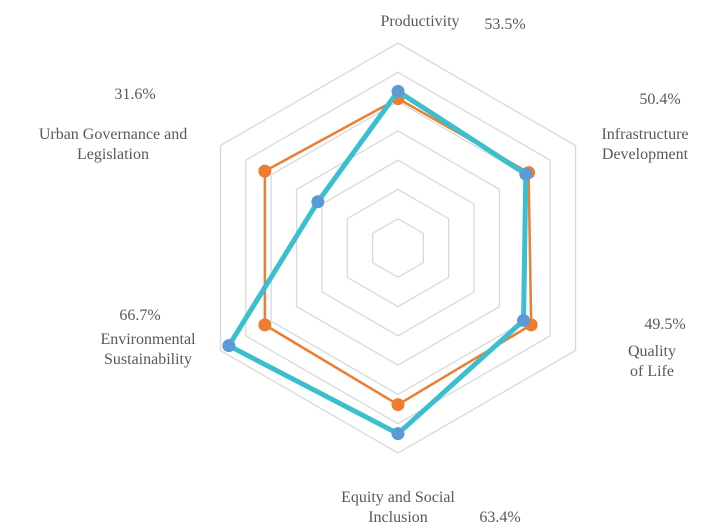 Image resolution: width=716 pixels, height=529 pixels. Describe the element at coordinates (420, 21) in the screenshot. I see `category-label: Productivity` at that location.